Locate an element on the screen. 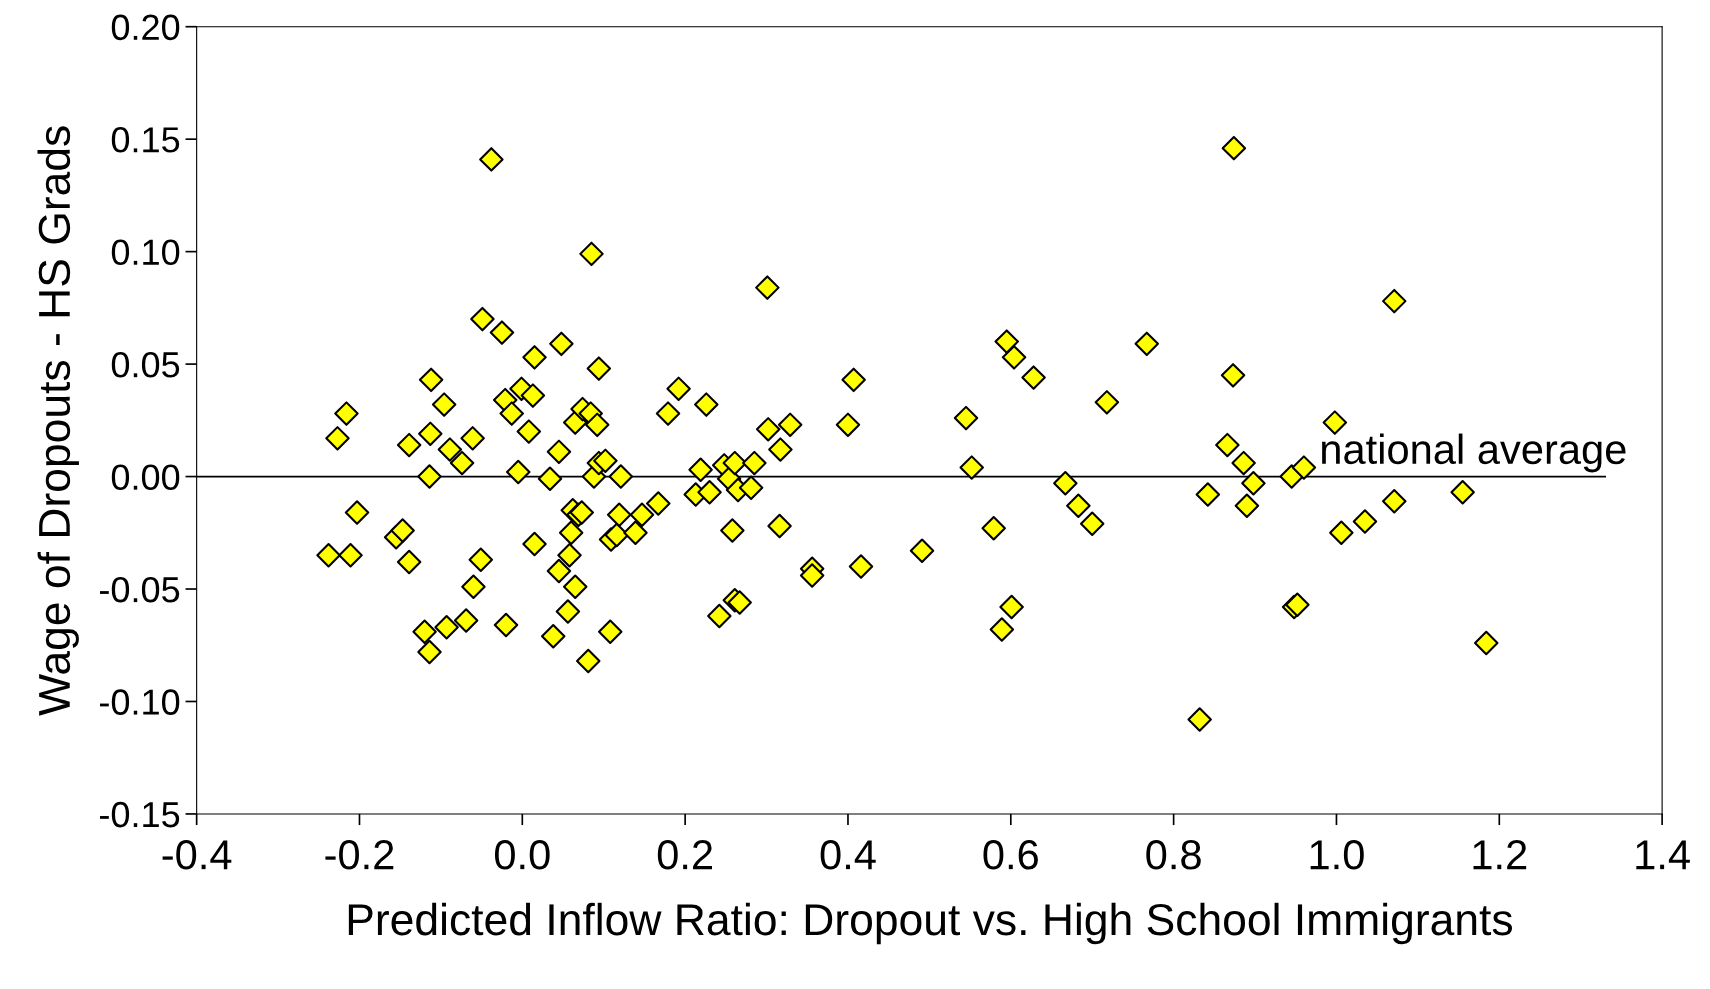 Image resolution: width=1710 pixels, height=989 pixels. x-tick-label: 0.6 is located at coordinates (1010, 855).